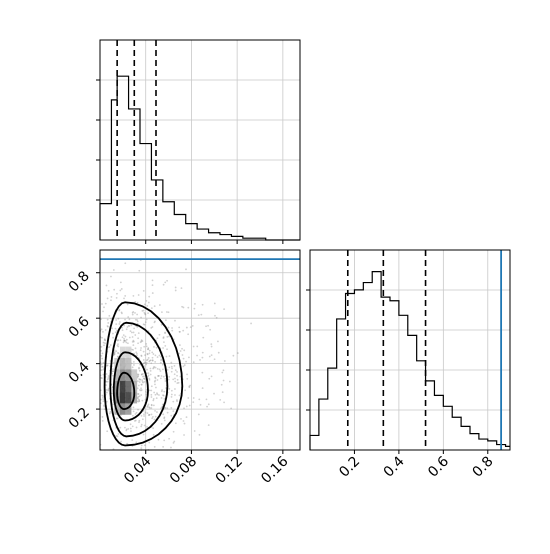  Describe the element at coordinates (386, 350) in the screenshot. I see `marginal-y-quantile-lines` at that location.